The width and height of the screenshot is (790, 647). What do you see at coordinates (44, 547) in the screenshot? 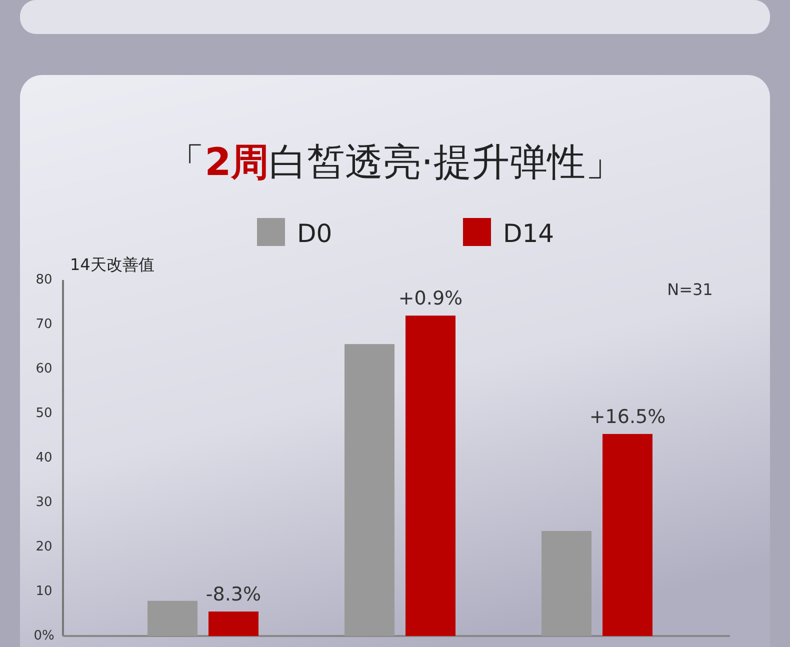
I see `y-tick-label: 20` at bounding box center [44, 547].